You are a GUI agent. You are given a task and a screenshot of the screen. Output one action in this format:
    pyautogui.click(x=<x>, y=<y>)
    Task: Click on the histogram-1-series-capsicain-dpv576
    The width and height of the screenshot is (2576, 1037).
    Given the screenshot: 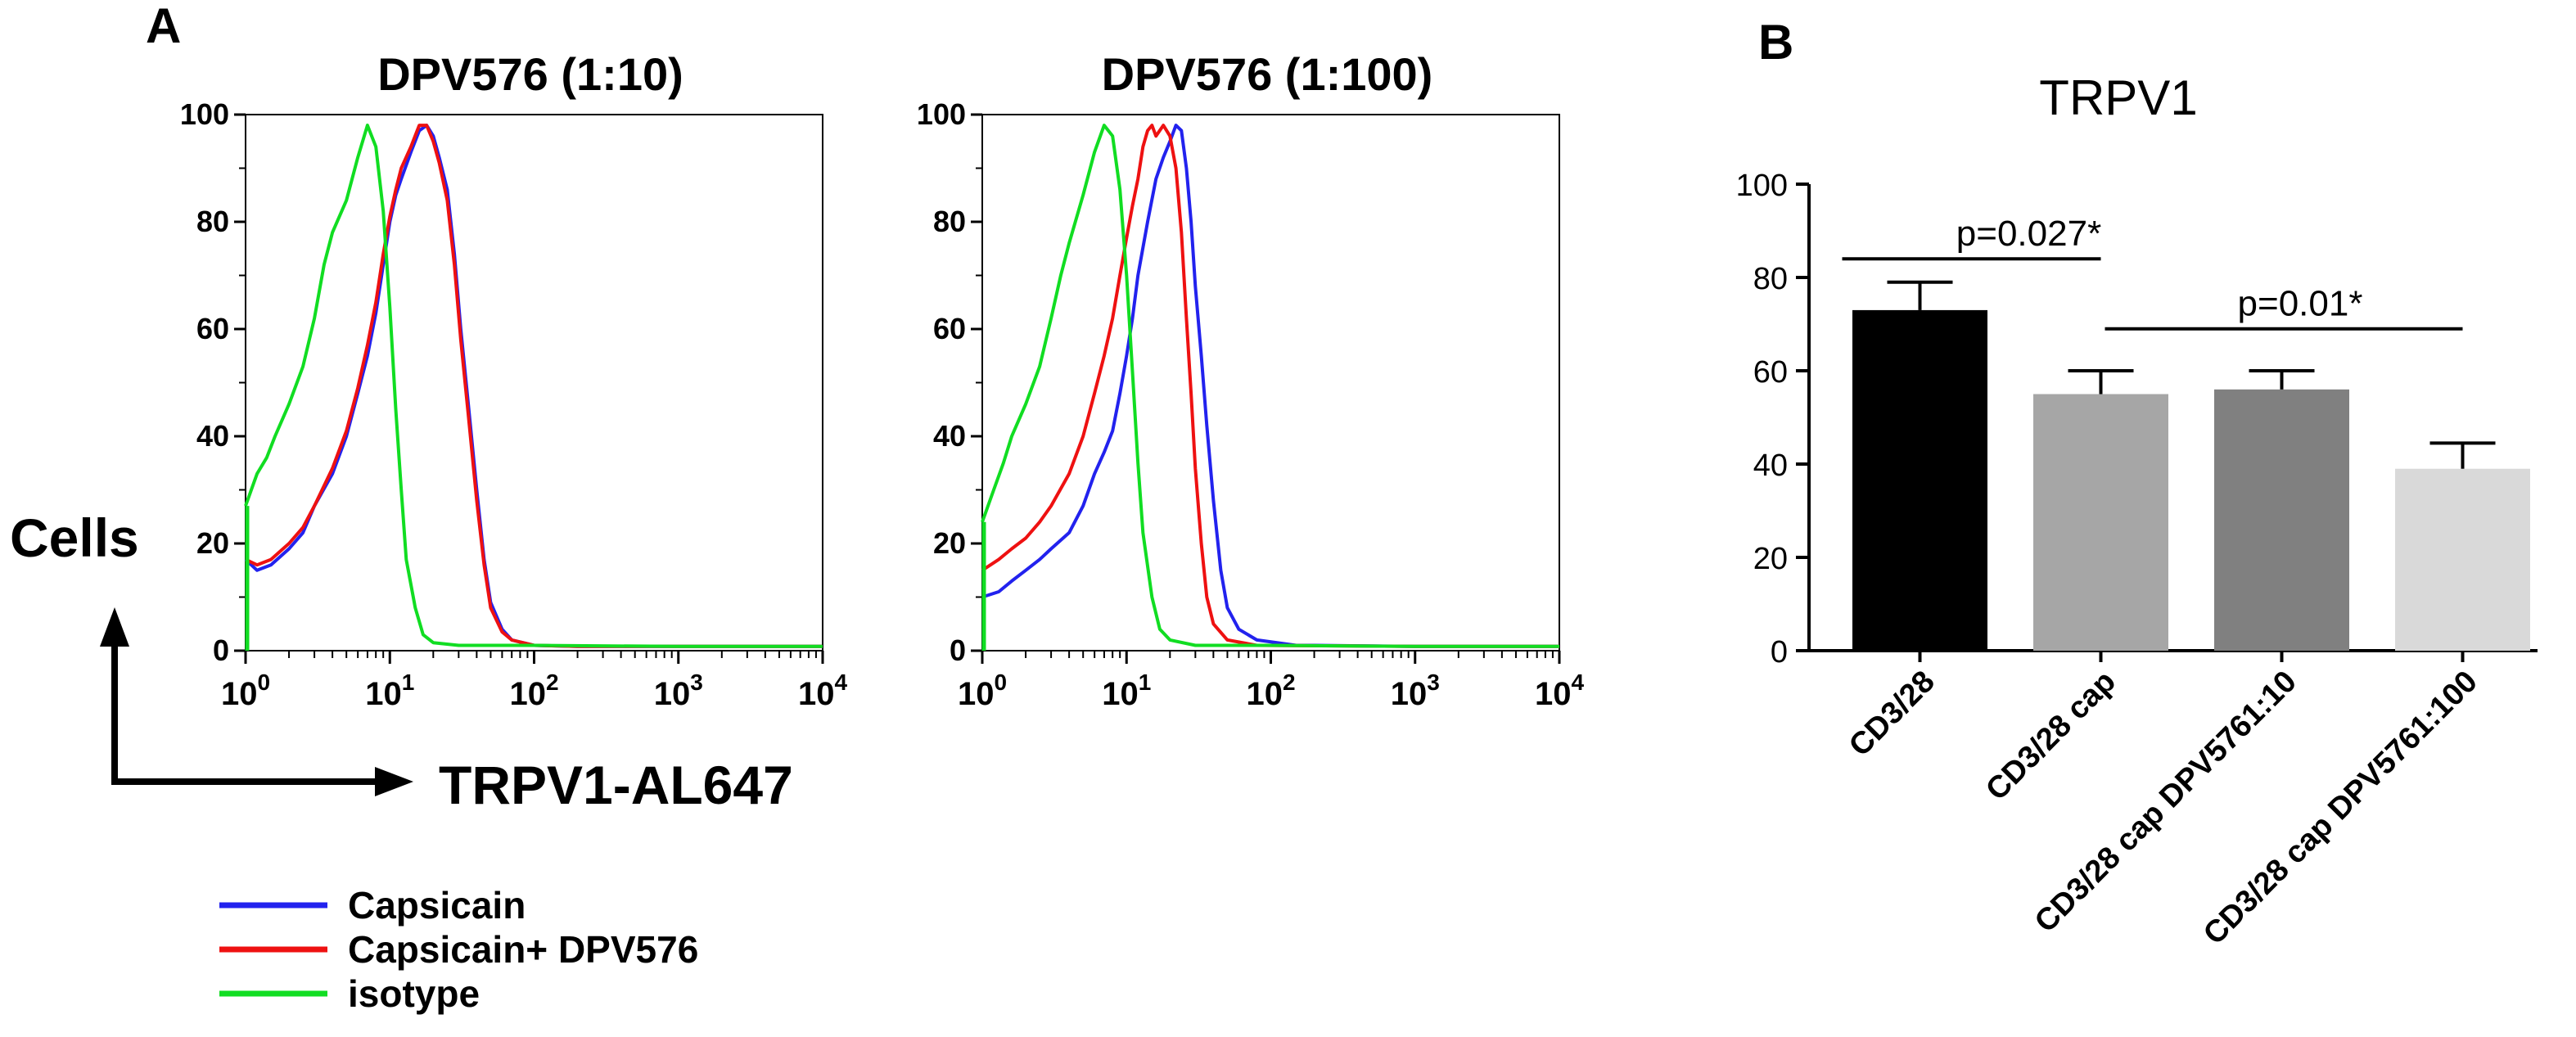 What is the action you would take?
    pyautogui.click(x=534, y=386)
    